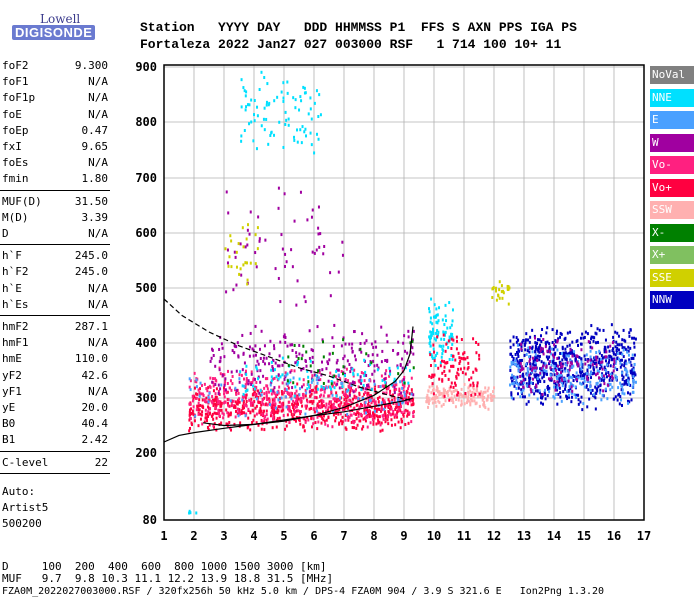 The image size is (700, 600). What do you see at coordinates (584, 536) in the screenshot?
I see `x-tick-label: 15` at bounding box center [584, 536].